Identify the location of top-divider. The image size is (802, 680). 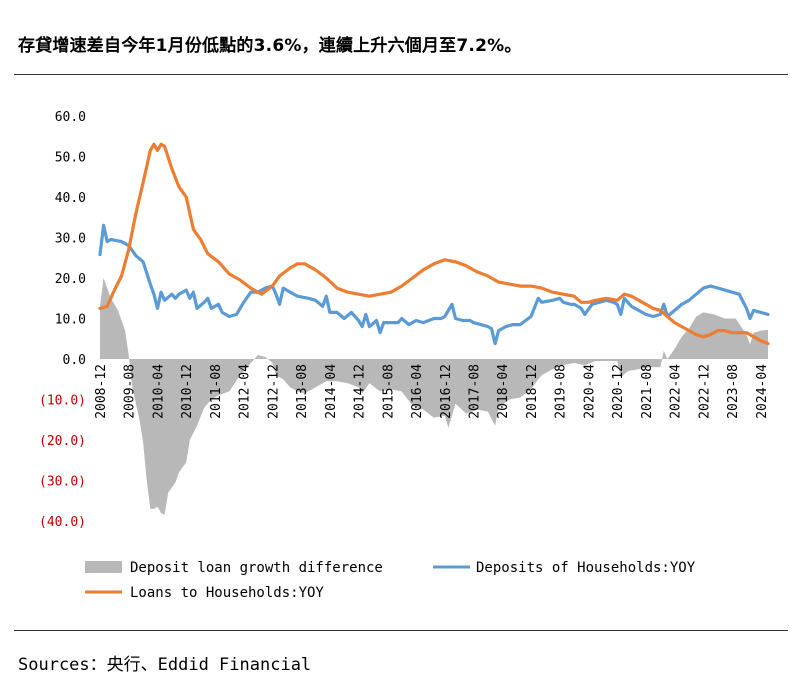
(401, 74).